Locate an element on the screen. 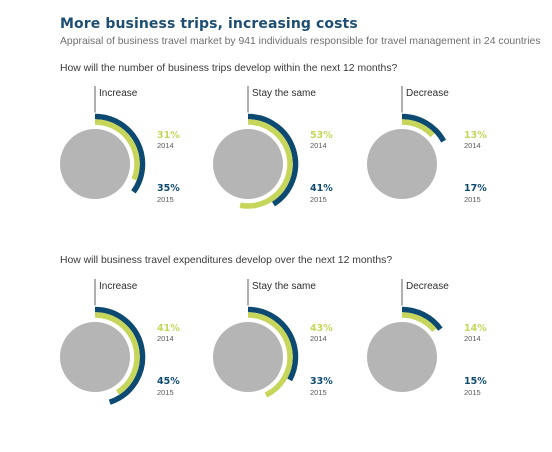 Image resolution: width=552 pixels, height=452 pixels. year-label-2014-c0-1: 2014 is located at coordinates (318, 145).